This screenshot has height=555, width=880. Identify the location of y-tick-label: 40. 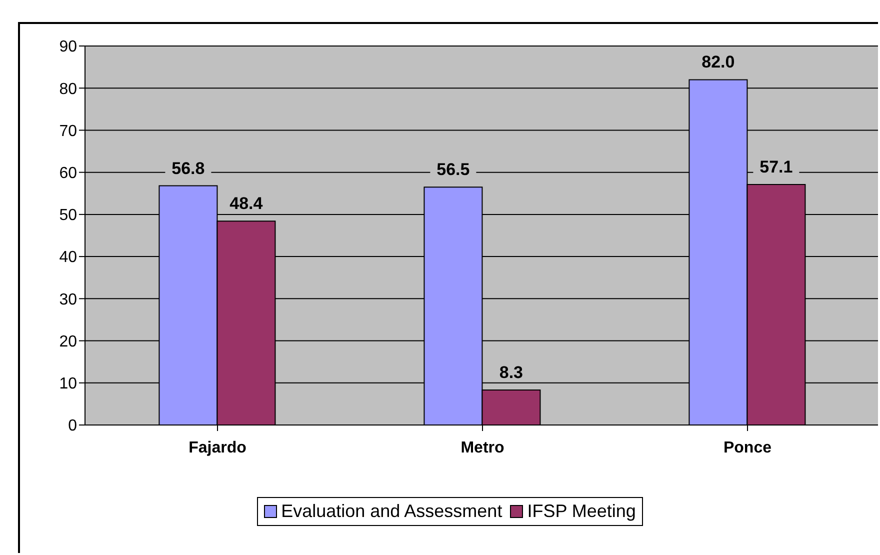
(68, 257).